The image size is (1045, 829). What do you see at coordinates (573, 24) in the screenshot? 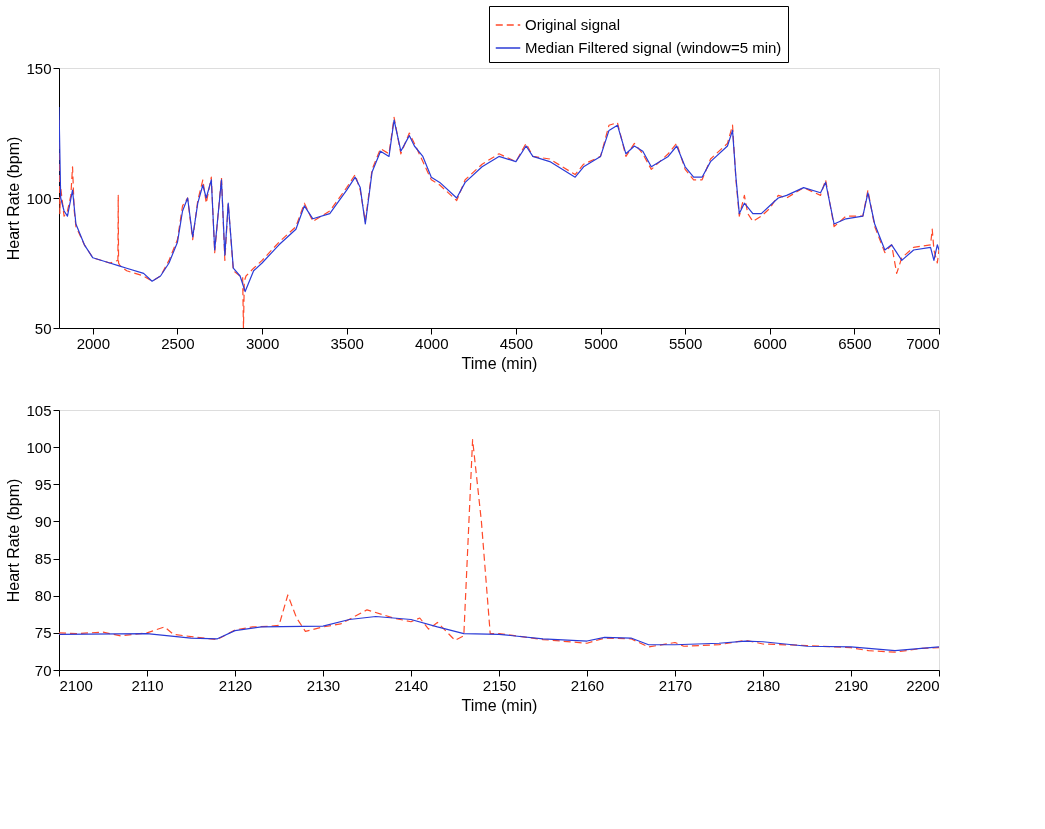
I see `legend-label: Original signal` at bounding box center [573, 24].